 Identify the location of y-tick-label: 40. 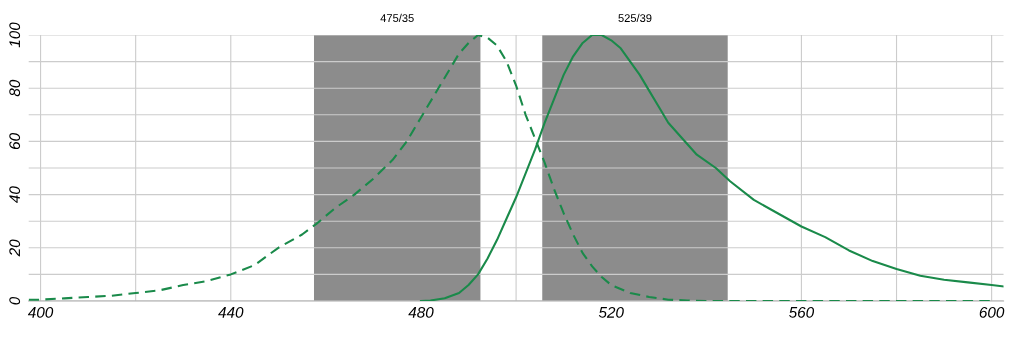
(15, 194).